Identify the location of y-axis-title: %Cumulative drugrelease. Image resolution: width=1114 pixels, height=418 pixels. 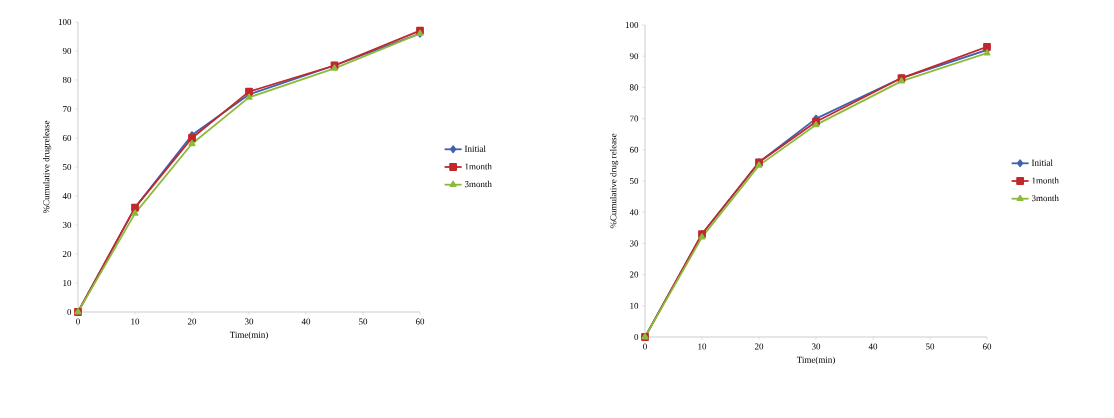
(47, 167).